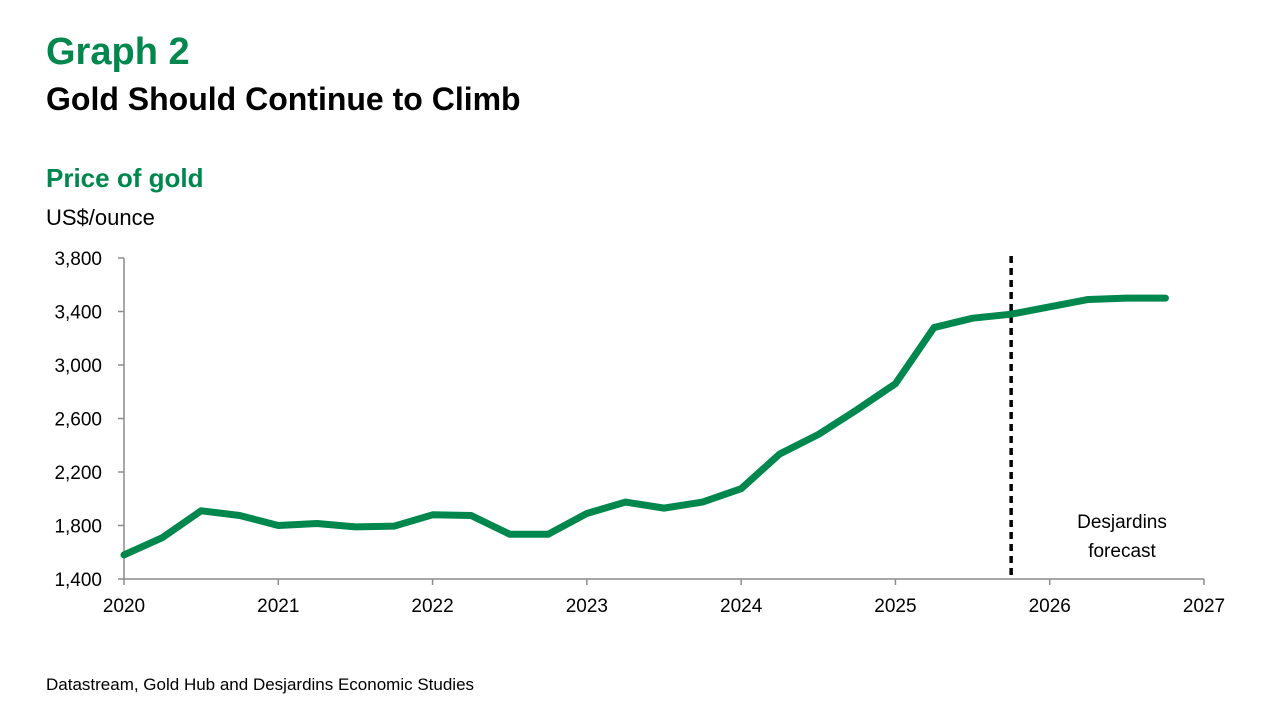  I want to click on annotations-group: Desjardins forecast, so click(1122, 537).